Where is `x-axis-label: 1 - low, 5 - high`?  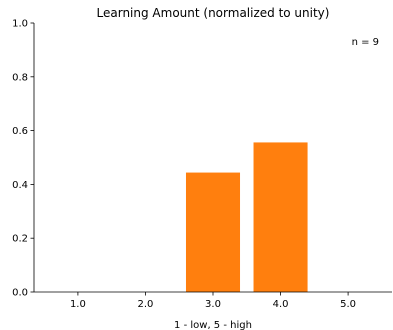
x-axis-label: 1 - low, 5 - high is located at coordinates (213, 325).